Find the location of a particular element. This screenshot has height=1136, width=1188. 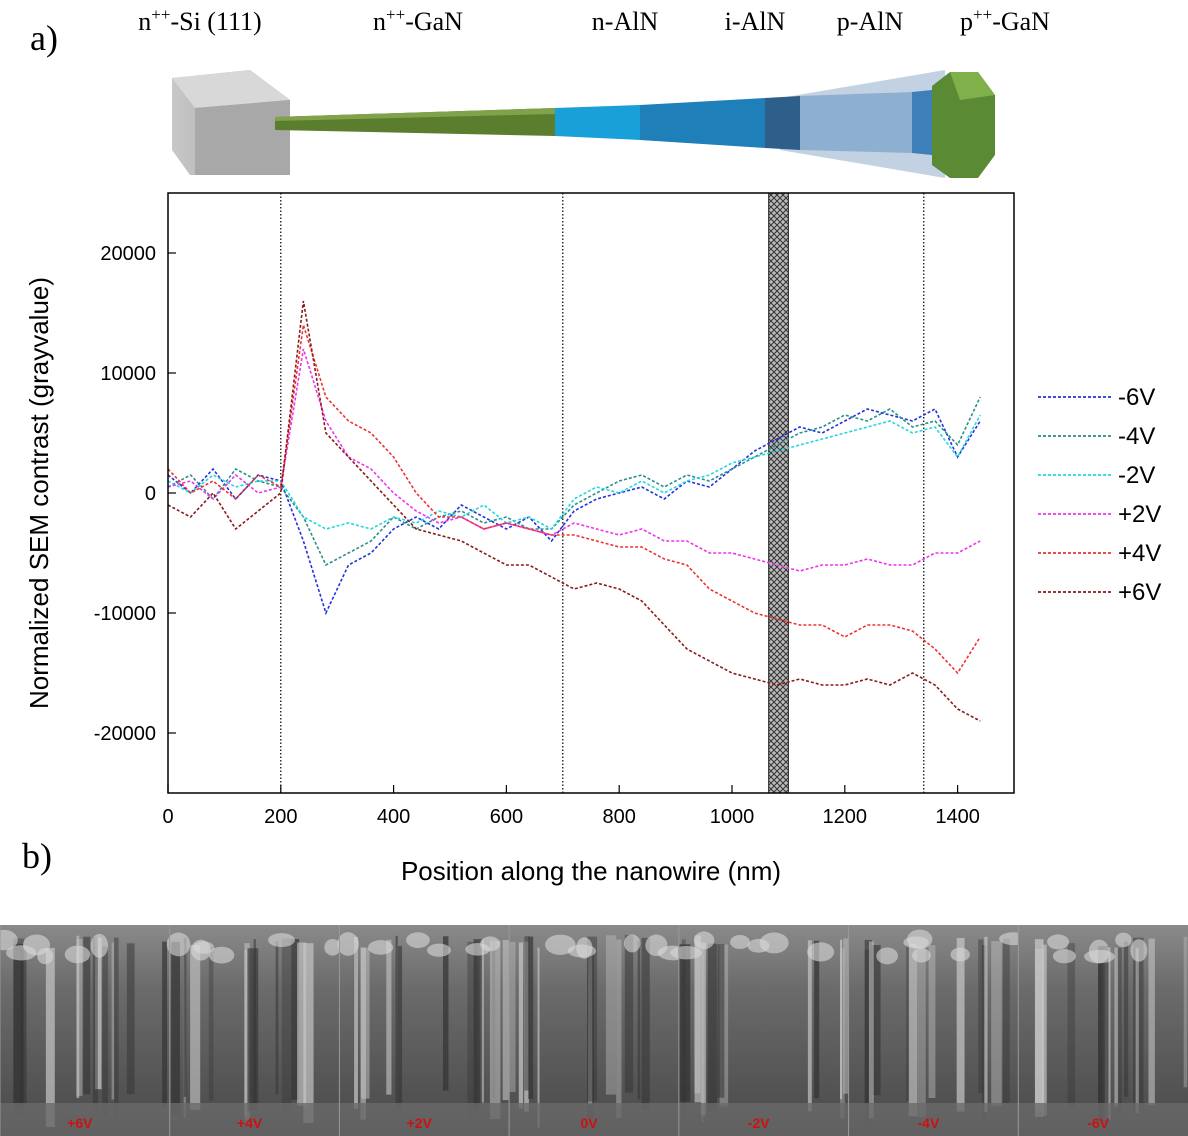

layer-text: n-AlN is located at coordinates (625, 21).